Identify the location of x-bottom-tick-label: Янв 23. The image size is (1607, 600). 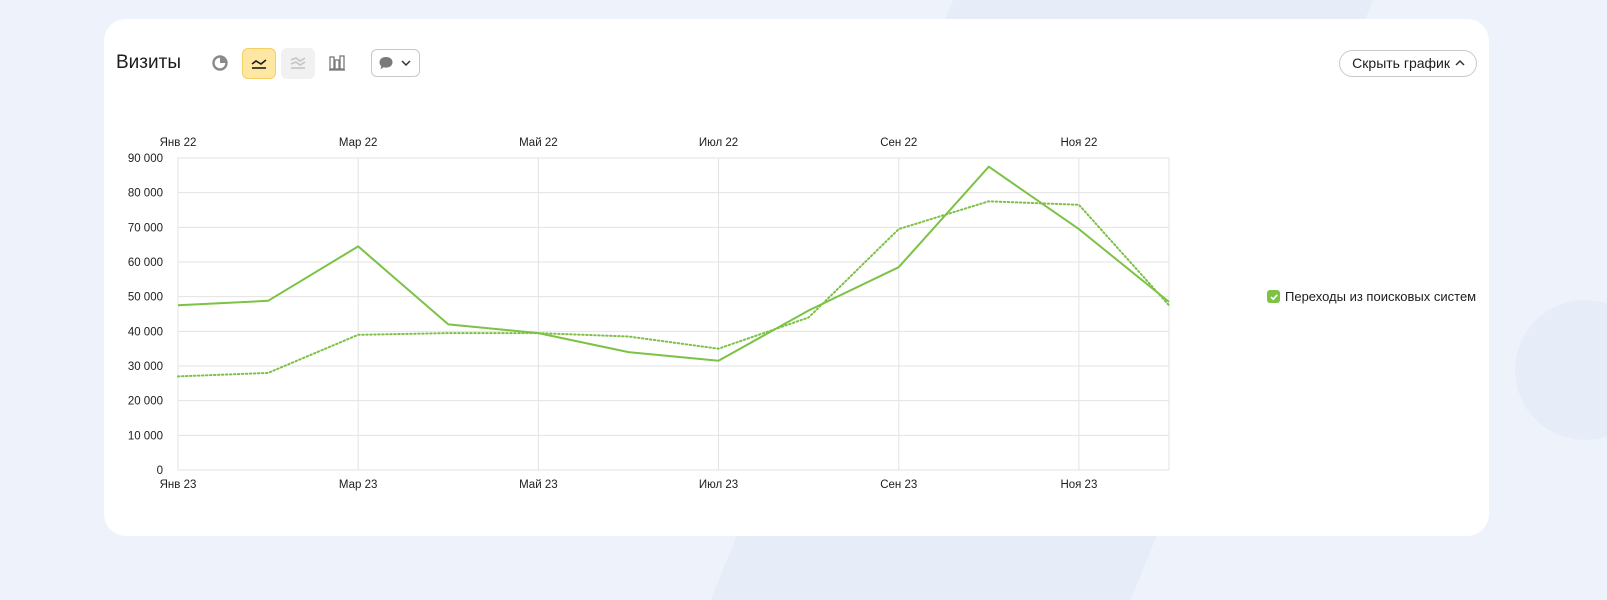
(178, 485).